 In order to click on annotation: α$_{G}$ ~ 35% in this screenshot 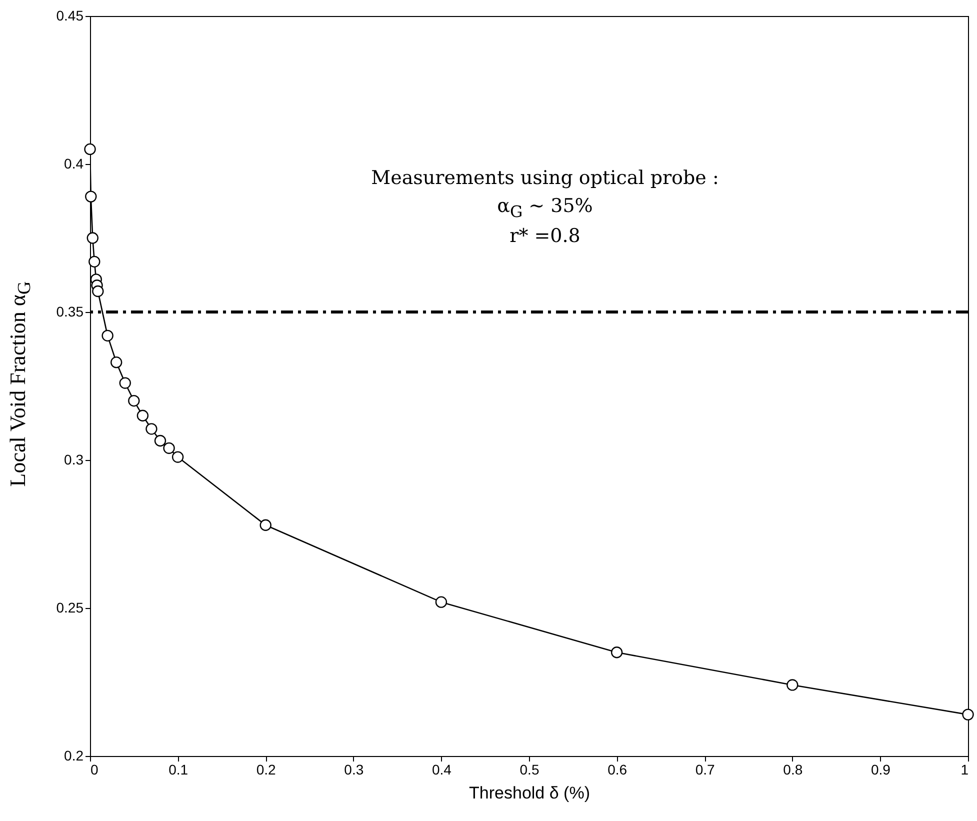, I will do `click(545, 208)`.